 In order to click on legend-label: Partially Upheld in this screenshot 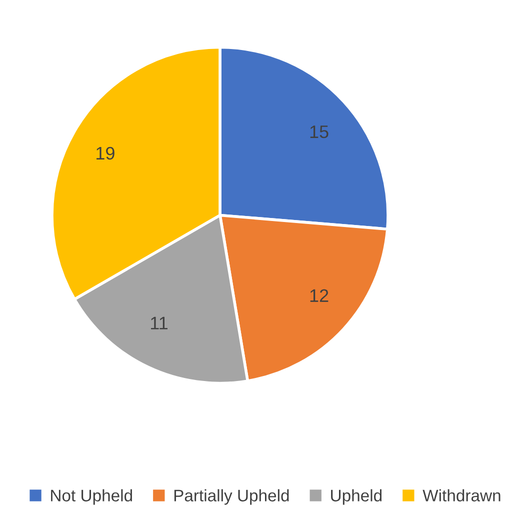, I will do `click(231, 497)`.